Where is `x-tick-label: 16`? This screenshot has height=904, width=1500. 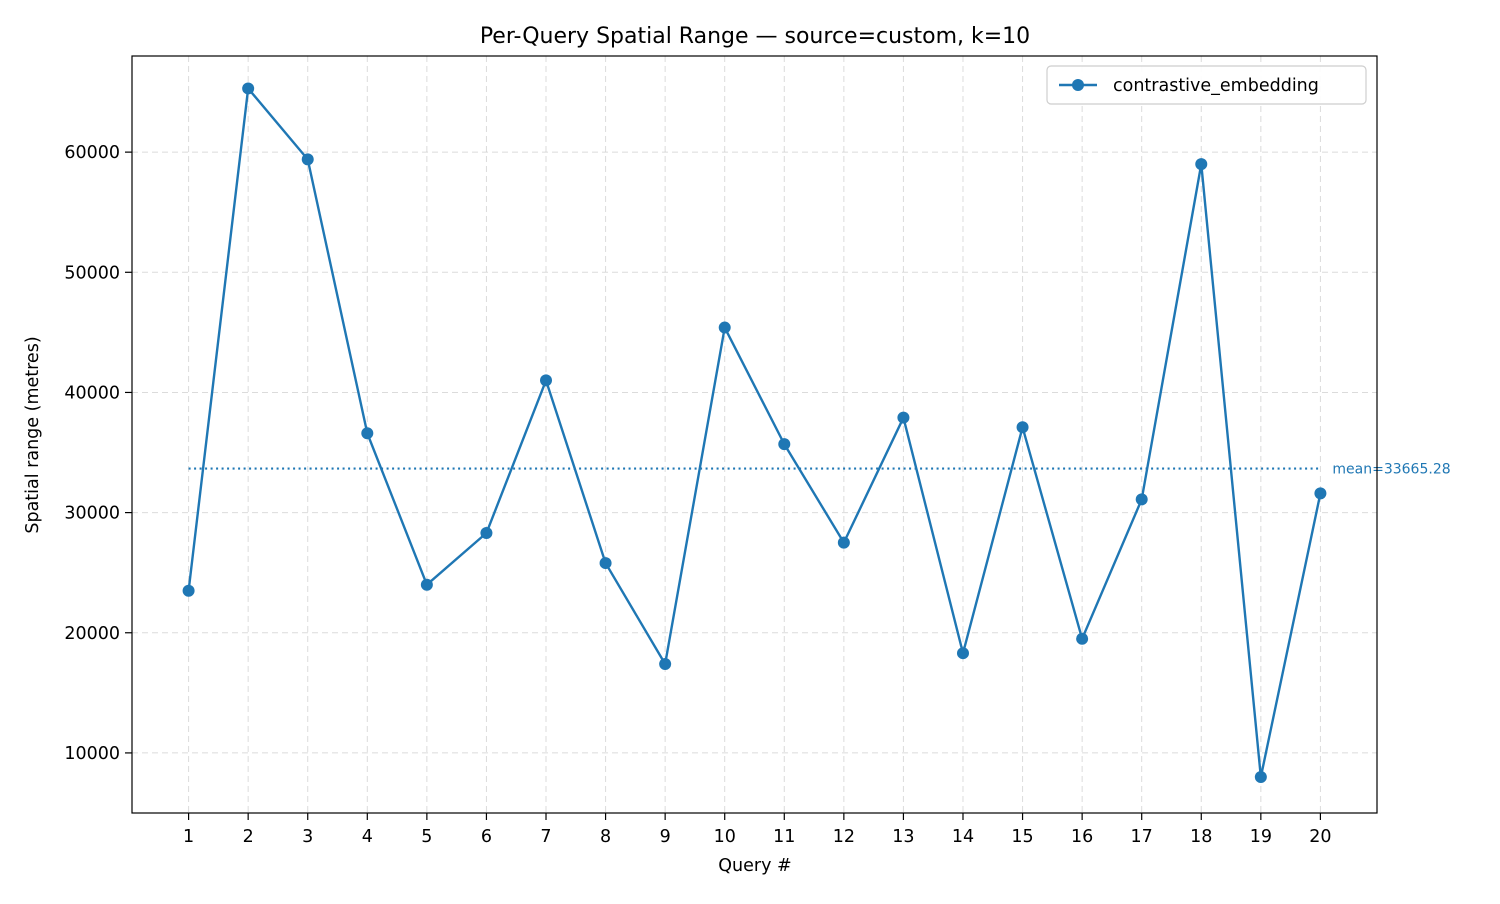 x-tick-label: 16 is located at coordinates (1082, 837).